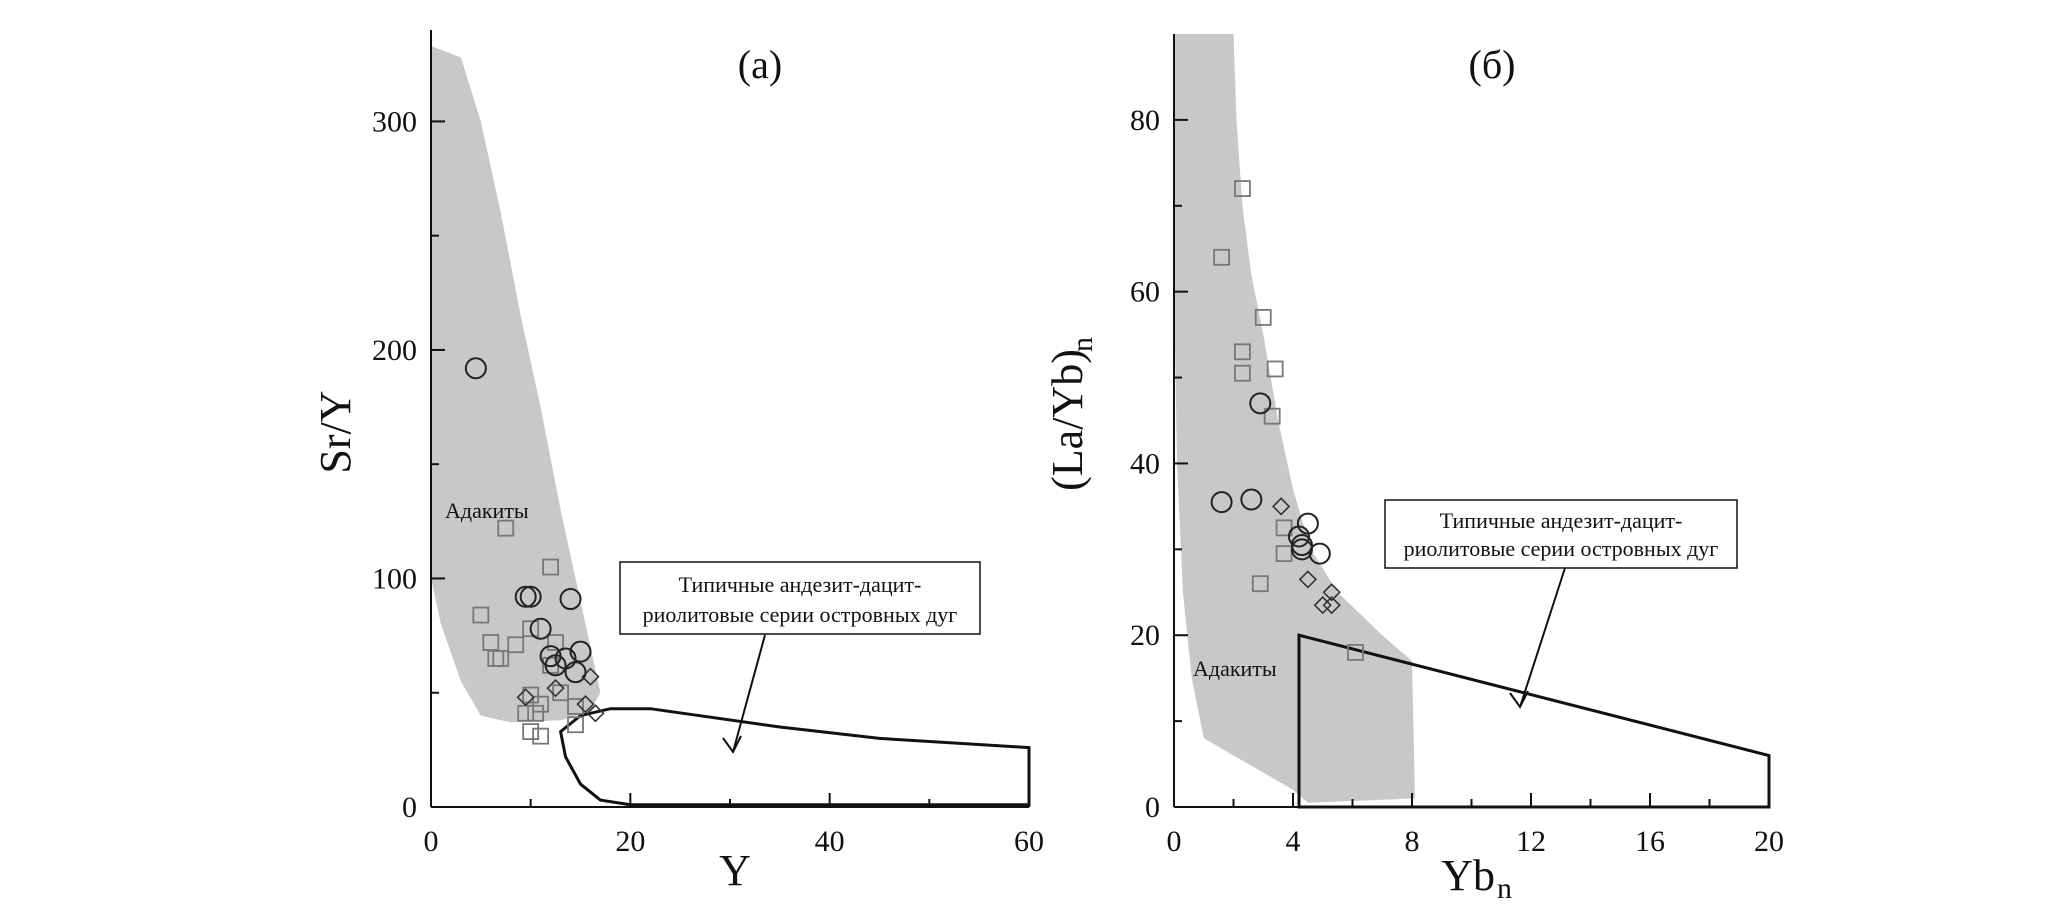  I want to click on y-axis-title-group: (La/Yb) n, so click(1071, 414).